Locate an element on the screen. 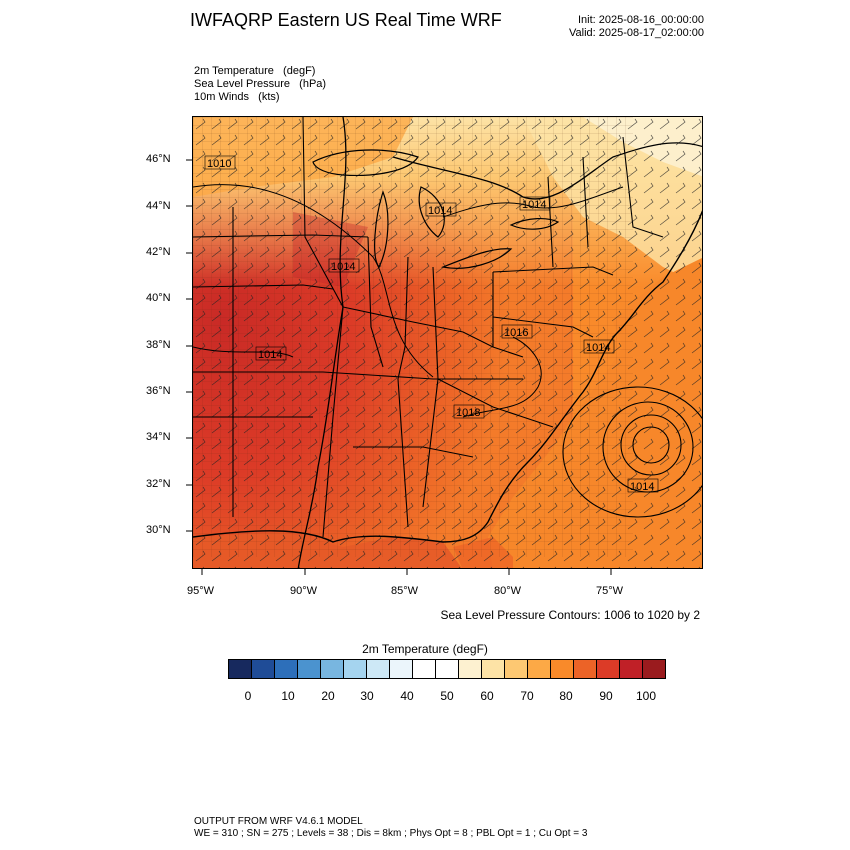 The height and width of the screenshot is (850, 850). lat-label-44: 44°N is located at coordinates (158, 206).